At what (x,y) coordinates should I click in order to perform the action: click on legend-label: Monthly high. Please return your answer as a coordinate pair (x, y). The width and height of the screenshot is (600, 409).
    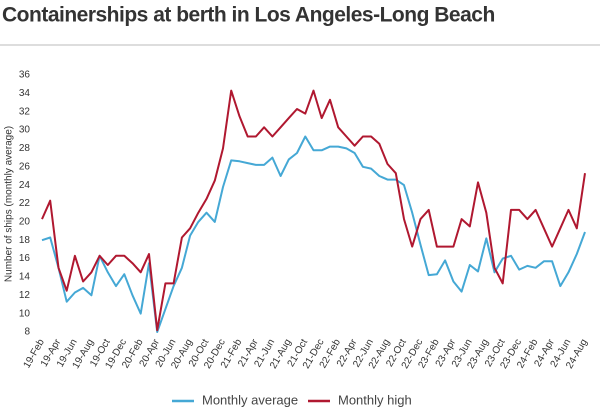
    Looking at the image, I should click on (375, 399).